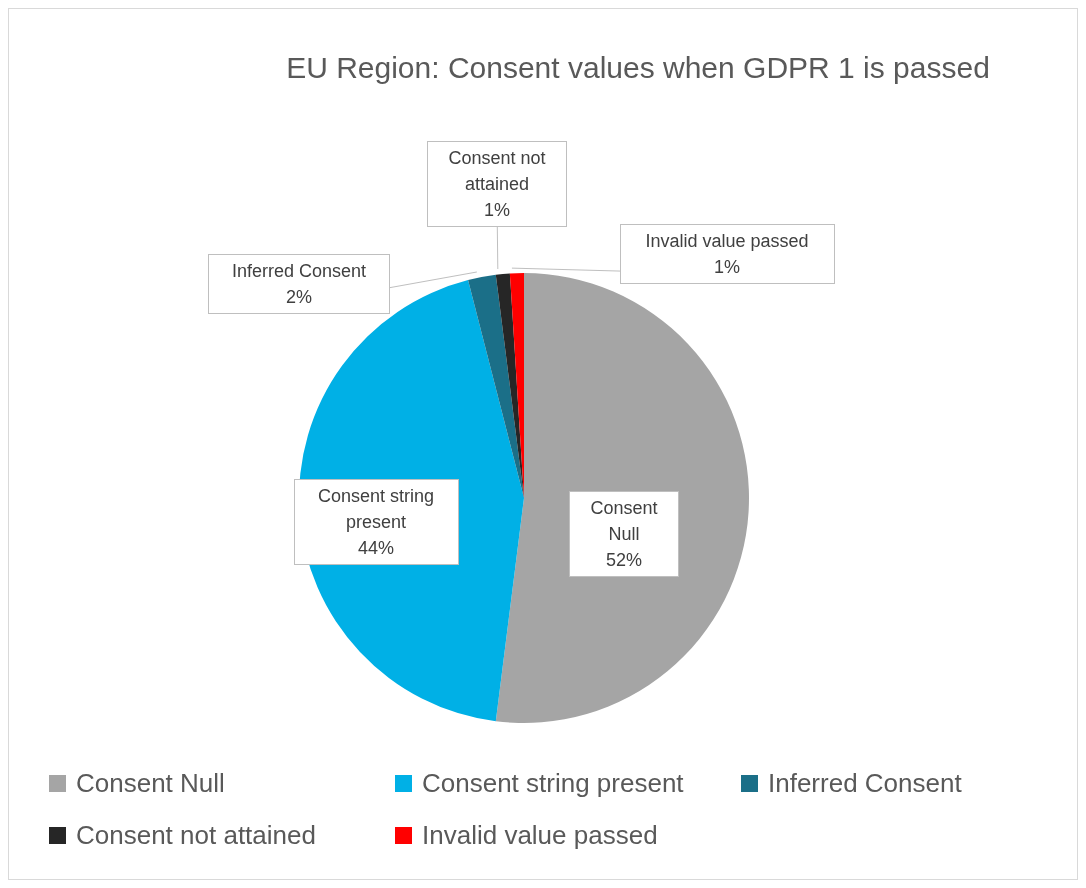 Image resolution: width=1086 pixels, height=888 pixels. Describe the element at coordinates (376, 509) in the screenshot. I see `slice-label: Consent string present` at that location.